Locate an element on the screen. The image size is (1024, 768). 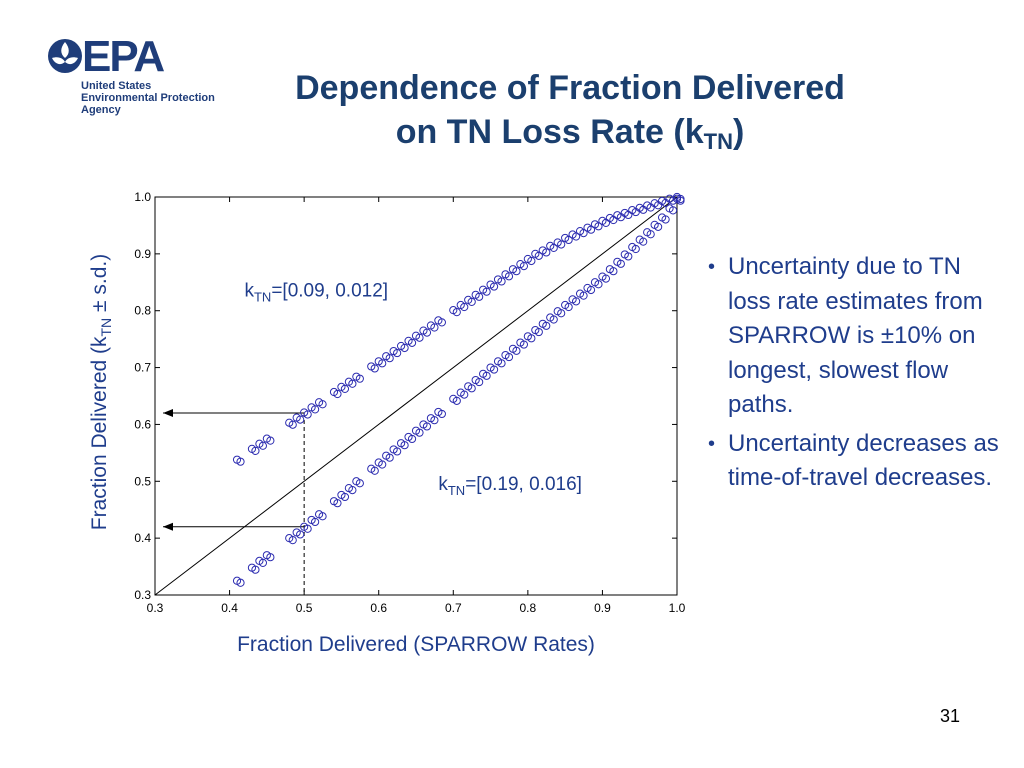
y-axis-label-suffix: ± s.d.) is located at coordinates (99, 285).